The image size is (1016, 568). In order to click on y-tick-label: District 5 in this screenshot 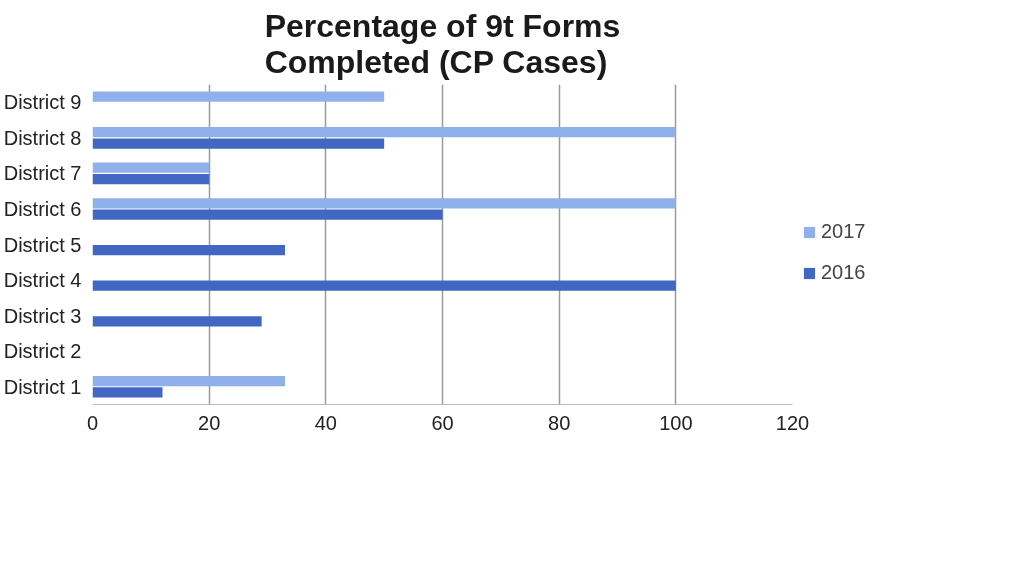, I will do `click(42, 244)`.